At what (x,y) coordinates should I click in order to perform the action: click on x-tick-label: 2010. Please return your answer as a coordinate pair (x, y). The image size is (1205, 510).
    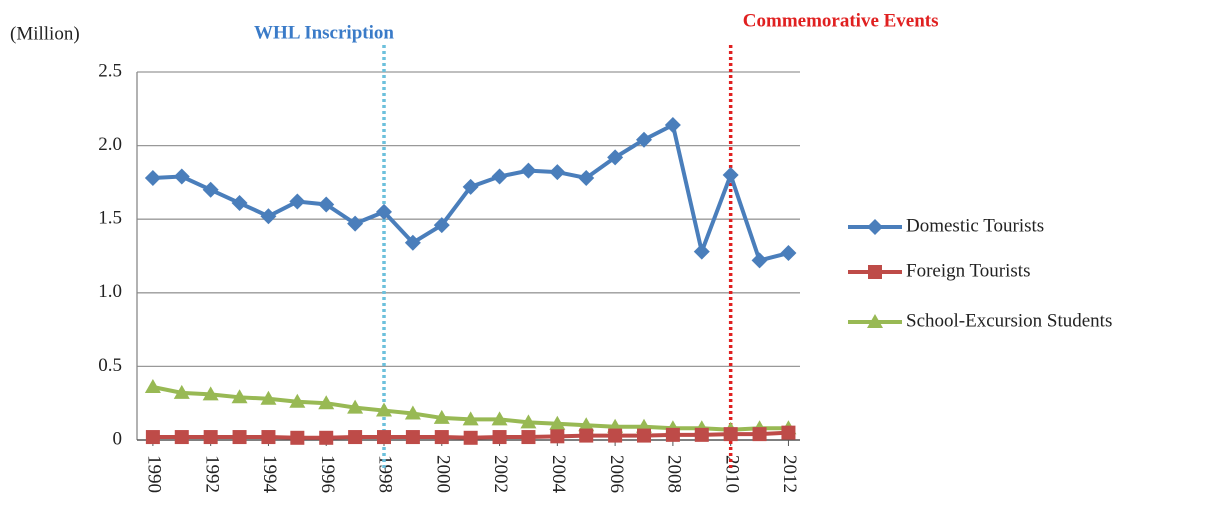
    Looking at the image, I should click on (731, 474).